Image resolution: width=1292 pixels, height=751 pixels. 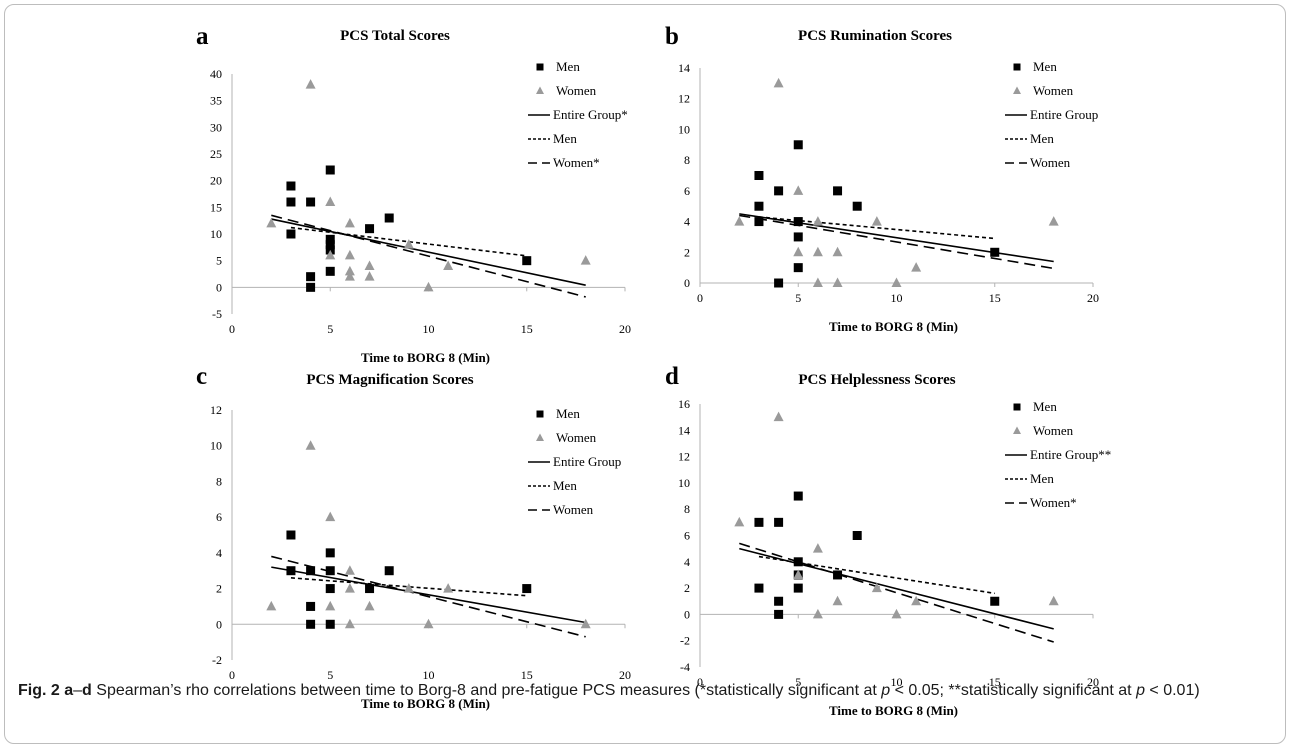 I want to click on panel-letter: b, so click(x=672, y=36).